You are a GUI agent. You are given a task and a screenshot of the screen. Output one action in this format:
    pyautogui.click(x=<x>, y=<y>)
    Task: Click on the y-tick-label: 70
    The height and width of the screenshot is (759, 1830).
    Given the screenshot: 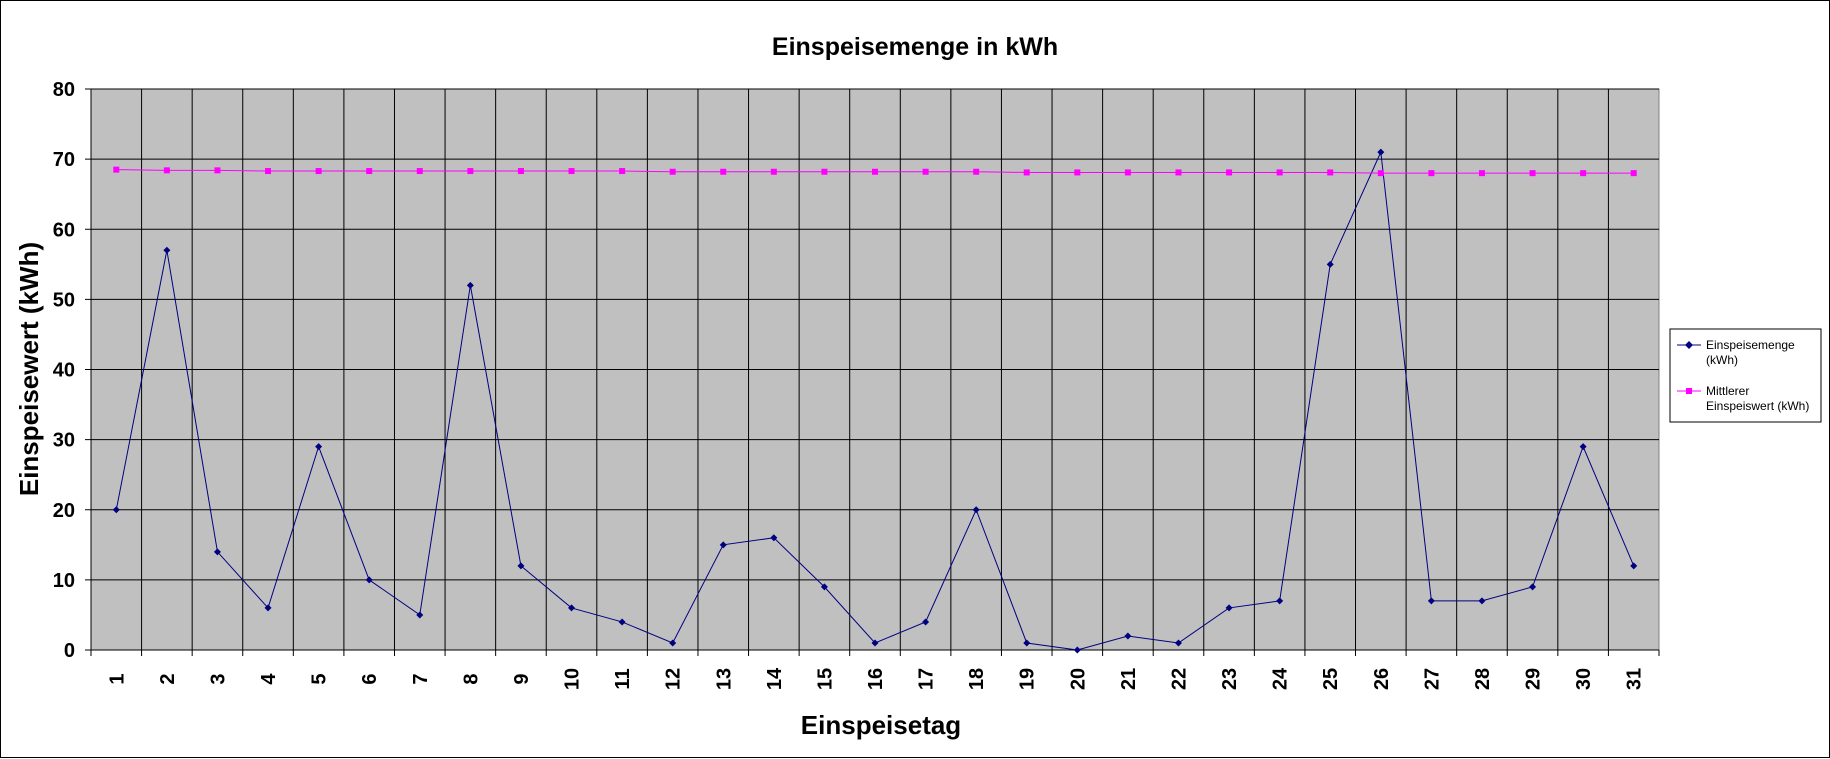 What is the action you would take?
    pyautogui.click(x=64, y=160)
    